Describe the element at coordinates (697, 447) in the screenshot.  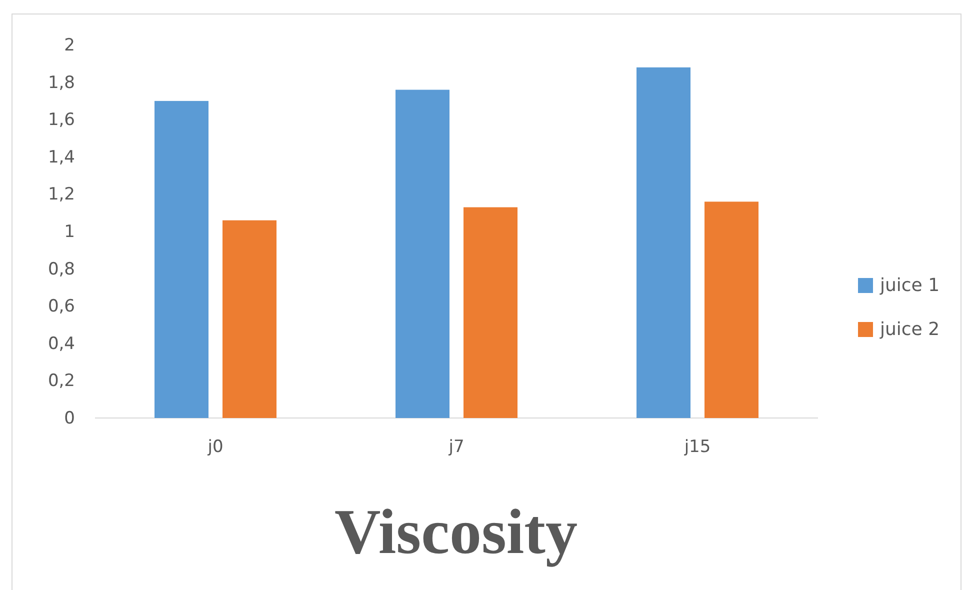
I see `x-tick-label: j15` at that location.